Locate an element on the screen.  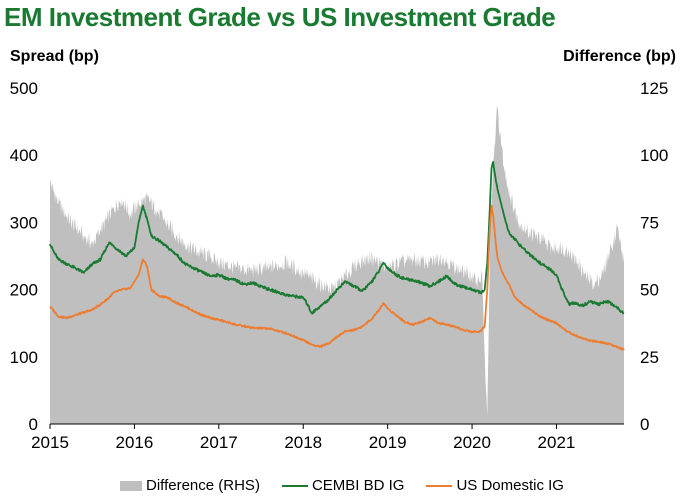
y-right-tick-label: 25 is located at coordinates (649, 357).